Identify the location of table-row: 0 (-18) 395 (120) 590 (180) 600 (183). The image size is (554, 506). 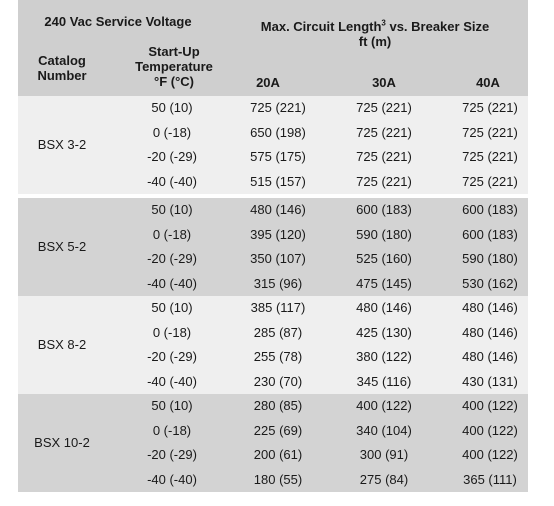
(273, 235).